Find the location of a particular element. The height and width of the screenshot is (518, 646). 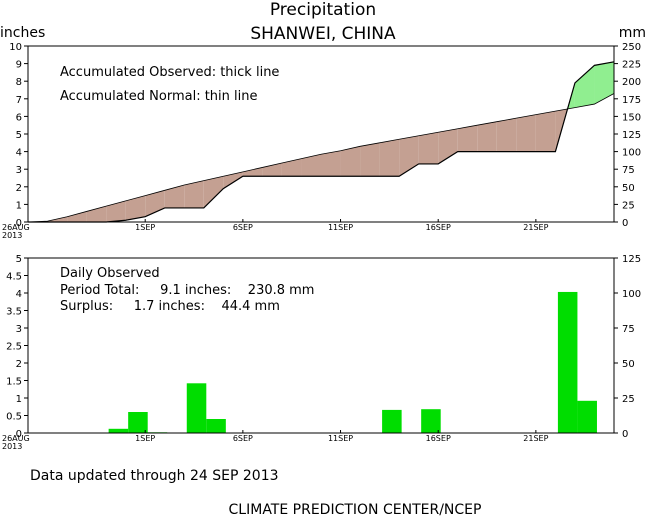

chart-subtitle: SHANWEI, CHINA is located at coordinates (323, 34).